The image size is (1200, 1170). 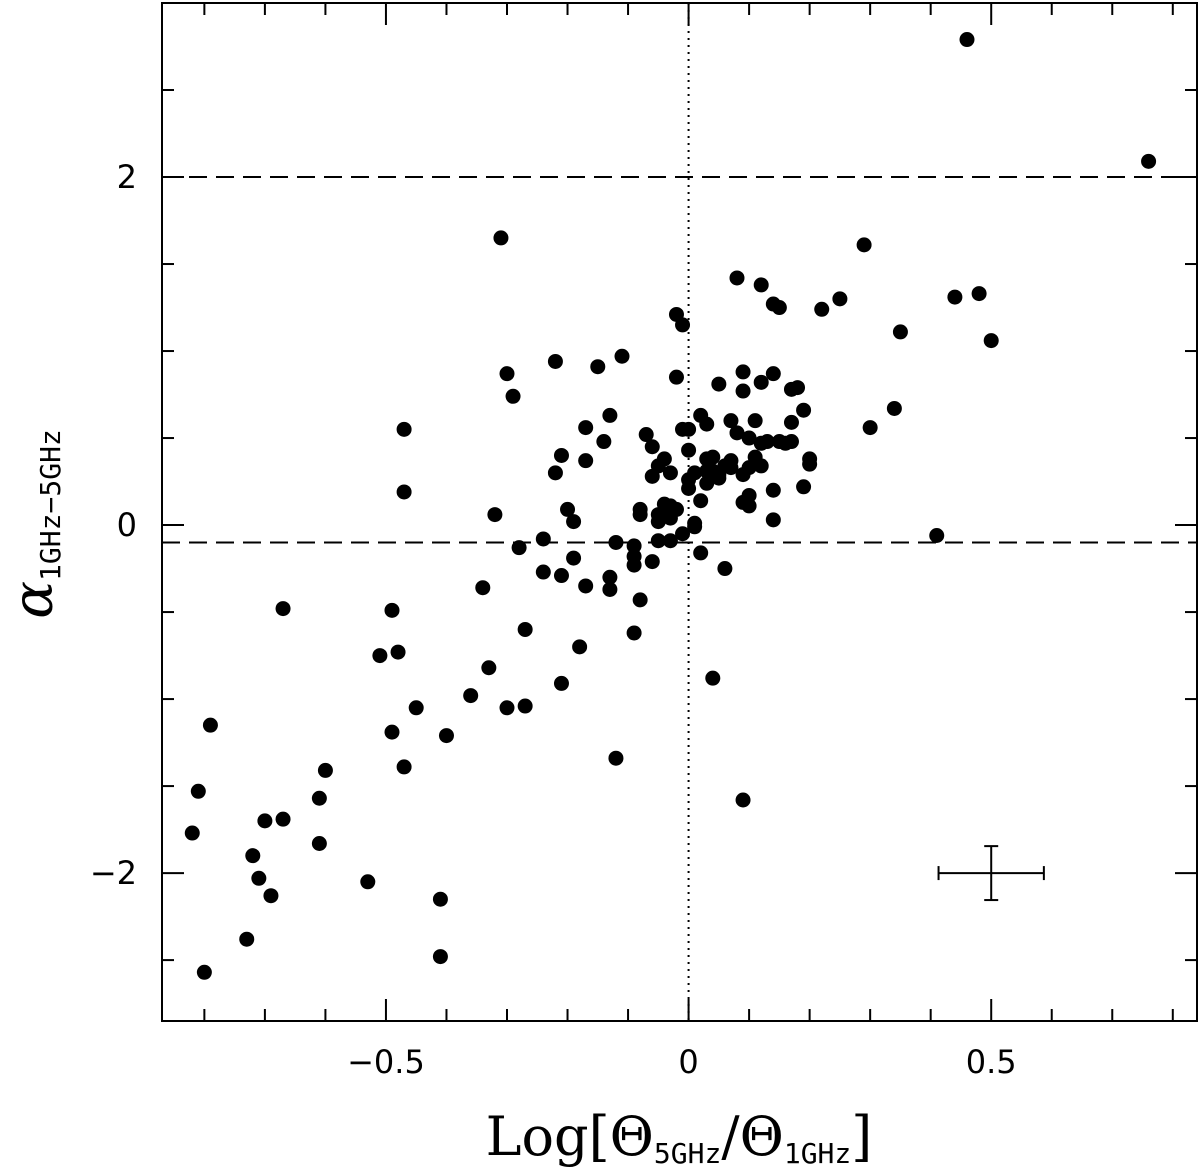 What do you see at coordinates (817, 1153) in the screenshot?
I see `x-axis-label-sub-2: 1GHz` at bounding box center [817, 1153].